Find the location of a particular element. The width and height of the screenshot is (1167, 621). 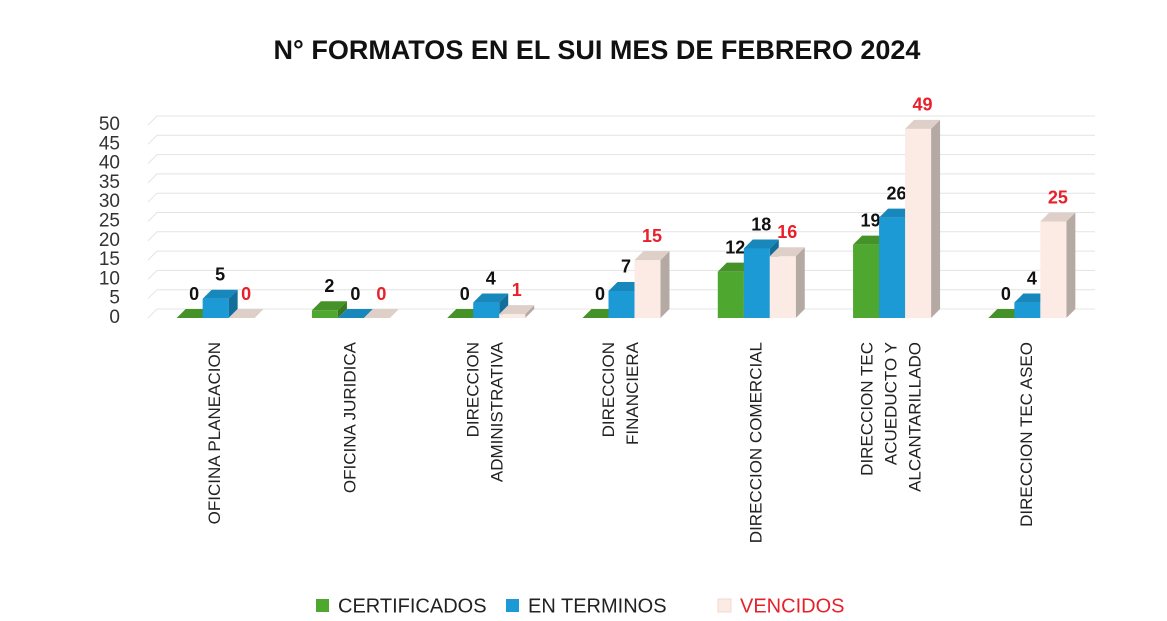

x-tick-label: FINANCIERA is located at coordinates (632, 393).